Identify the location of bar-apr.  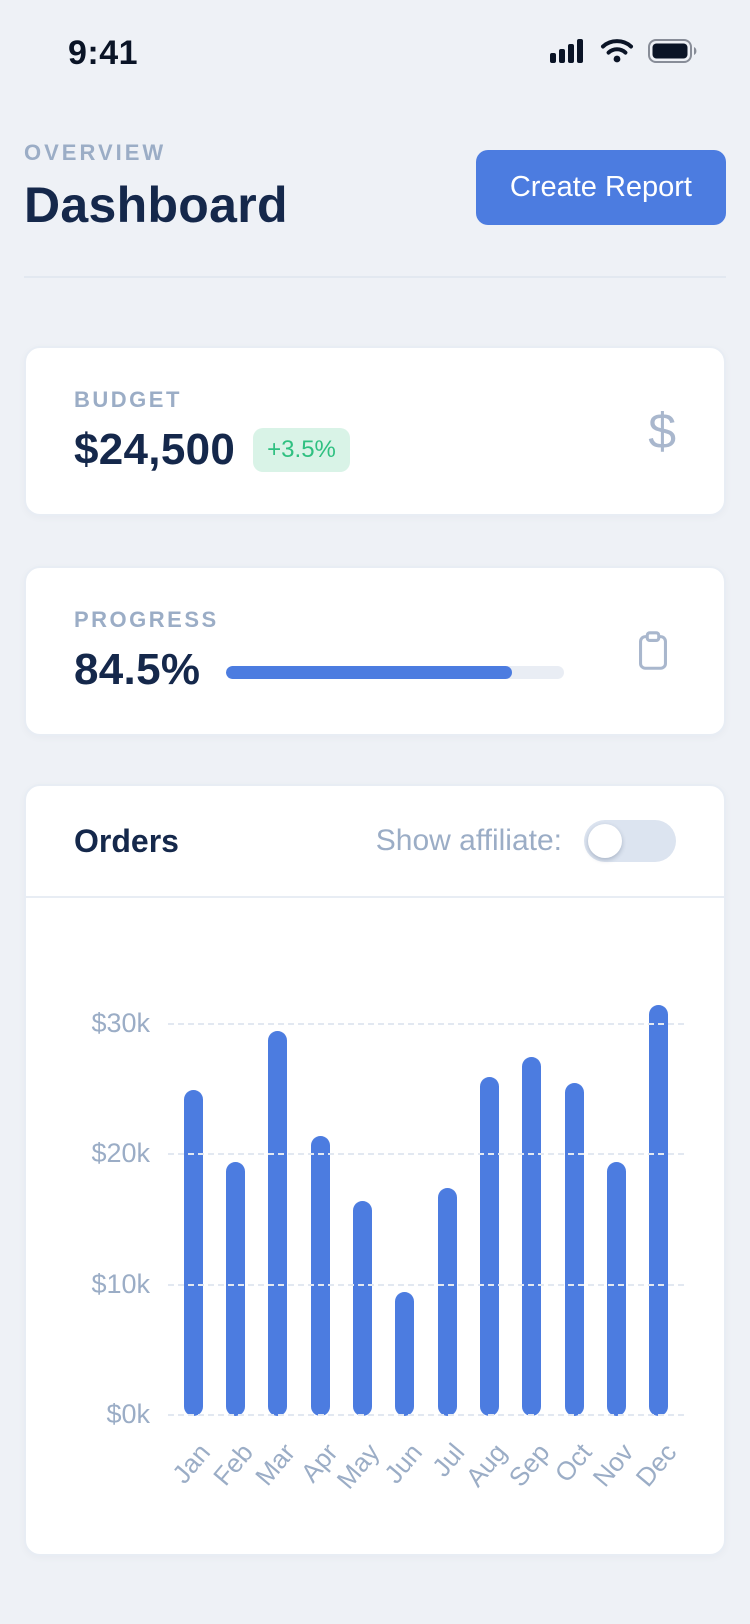
(320, 1275).